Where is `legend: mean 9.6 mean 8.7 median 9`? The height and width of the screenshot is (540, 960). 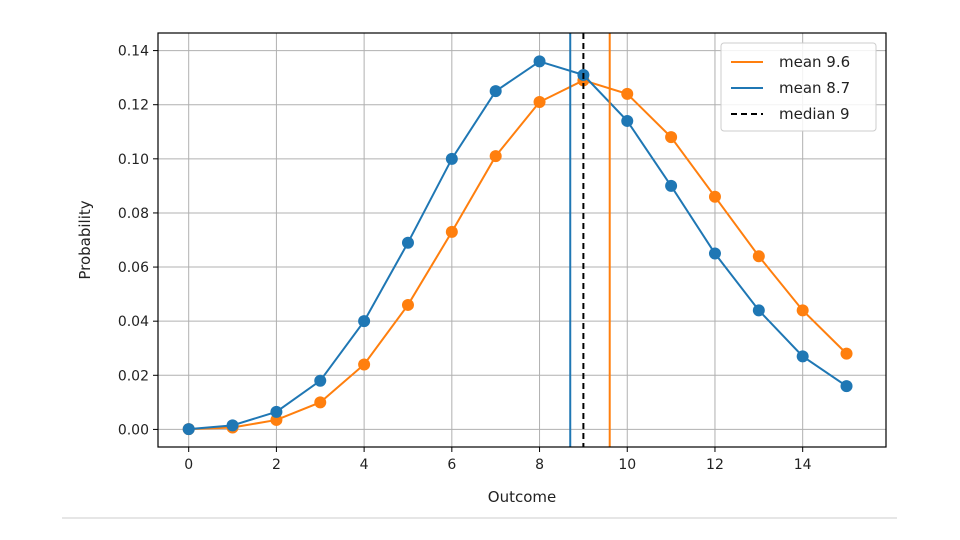
legend: mean 9.6 mean 8.7 median 9 is located at coordinates (798, 87).